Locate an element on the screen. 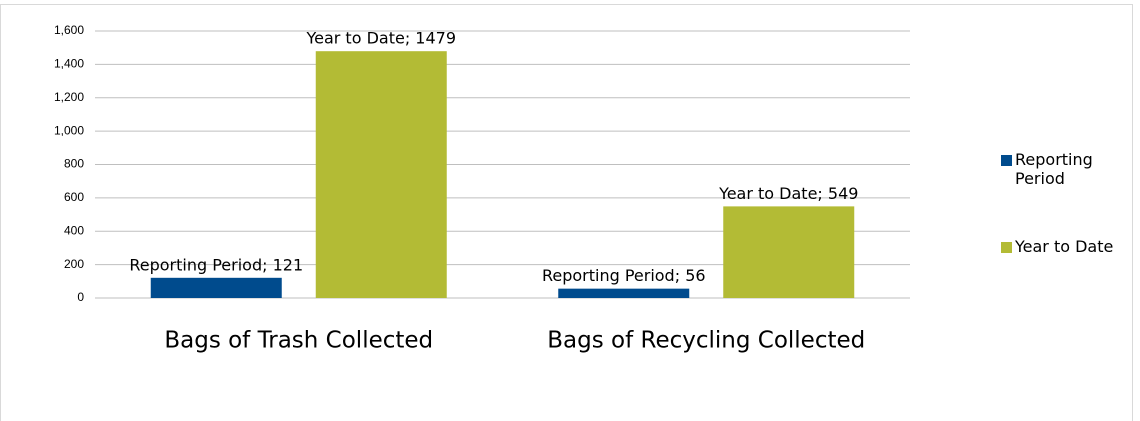  y-tick-label: 400 is located at coordinates (74, 230).